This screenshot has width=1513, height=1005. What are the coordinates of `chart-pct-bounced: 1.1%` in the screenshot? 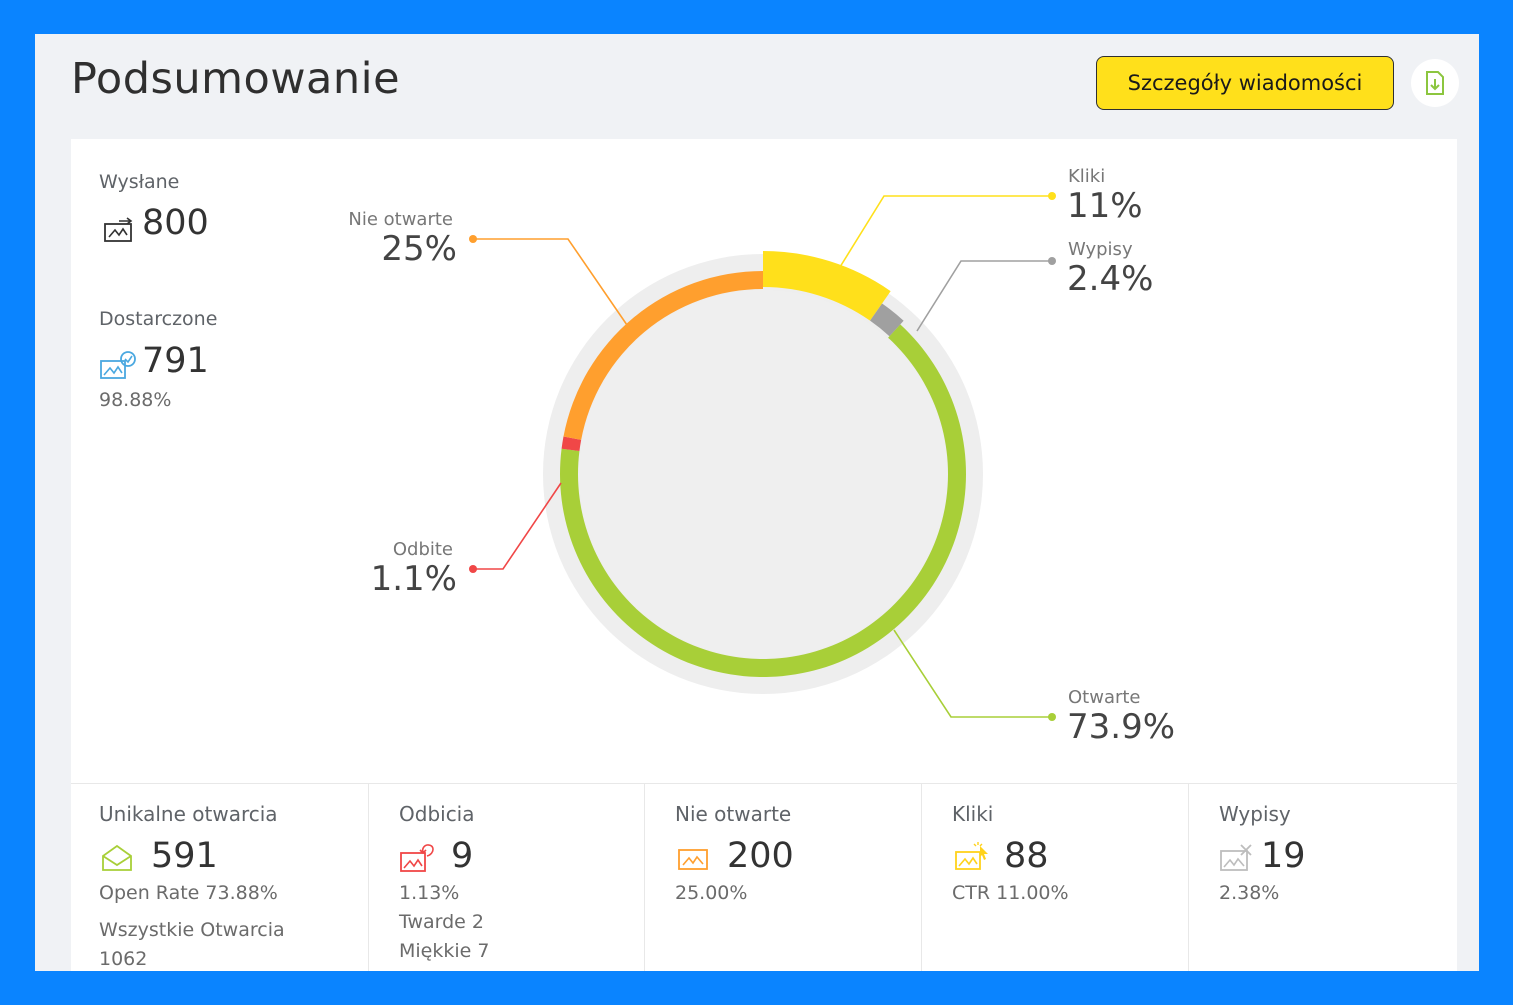 It's located at (413, 579).